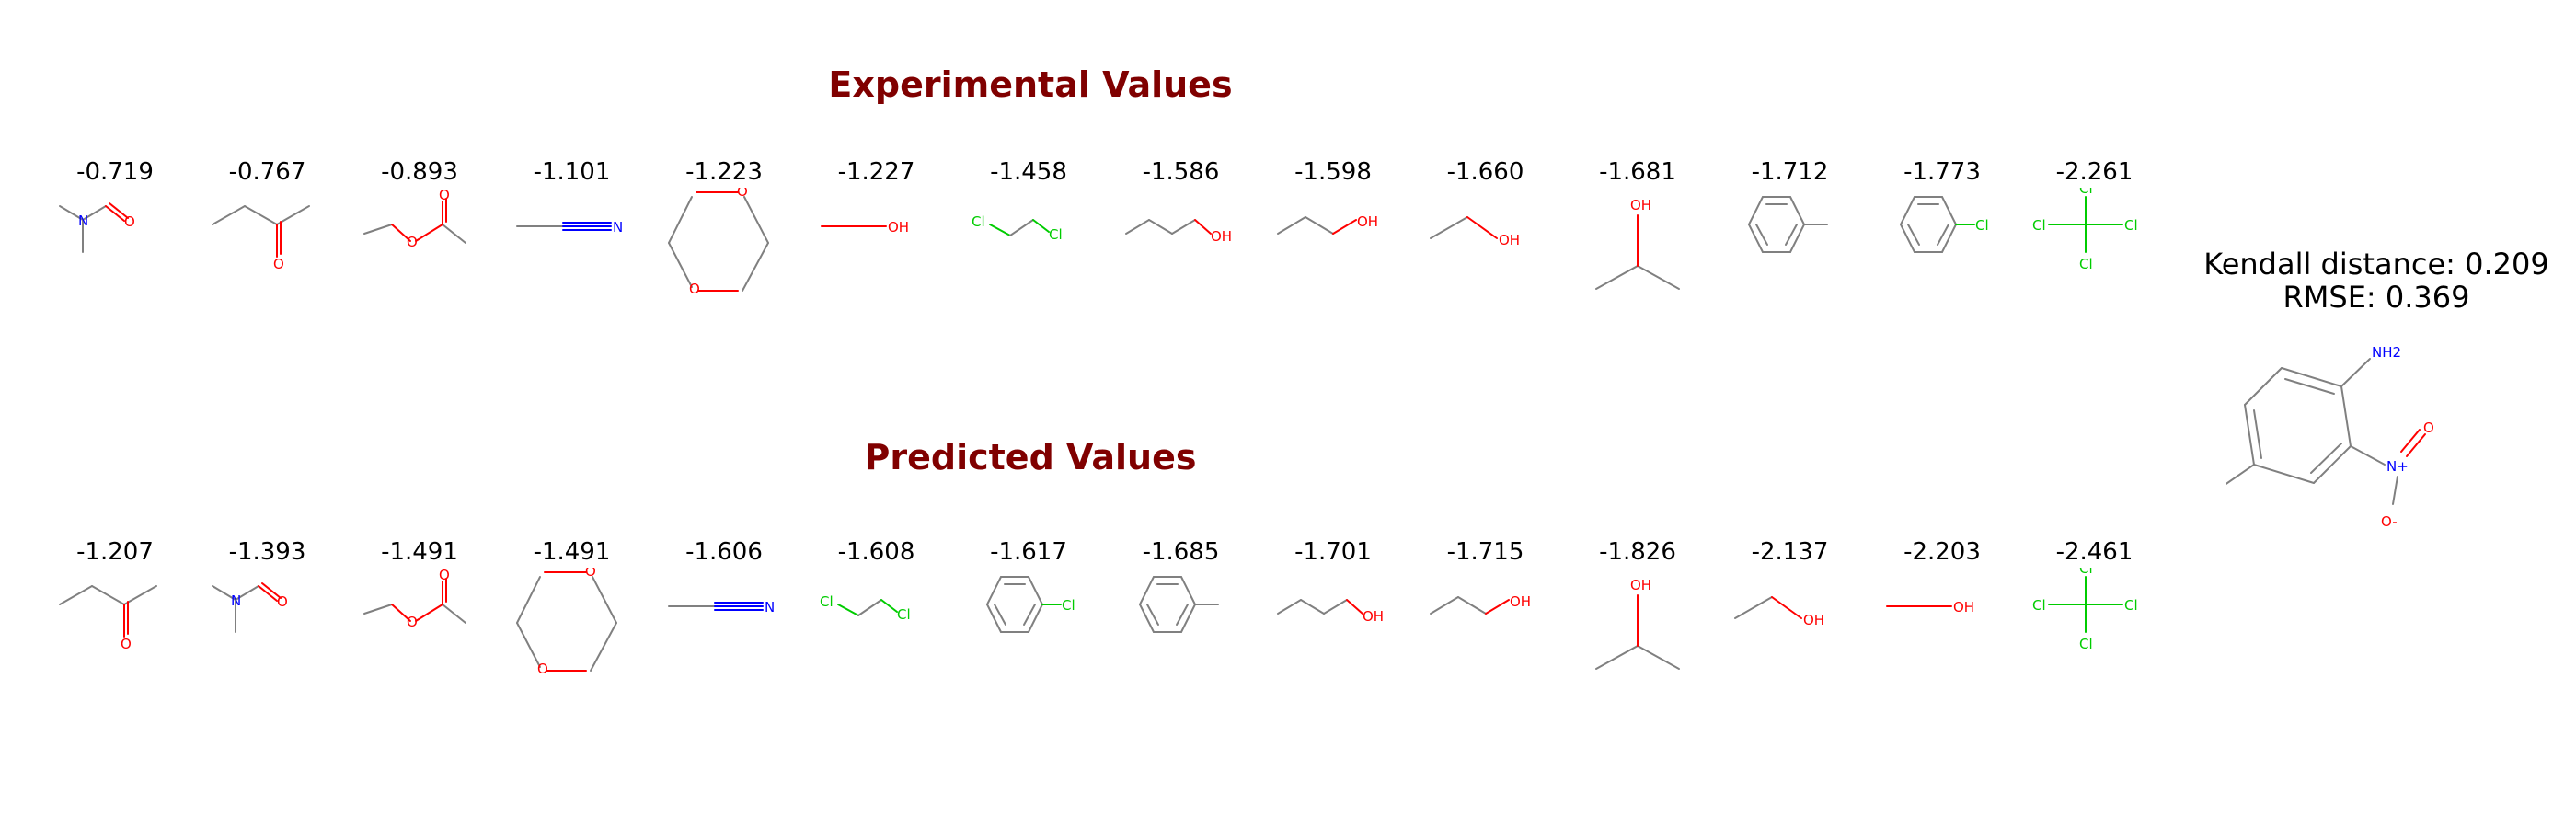 The image size is (2576, 828). Describe the element at coordinates (1790, 552) in the screenshot. I see `predicted-value: -2.137` at that location.